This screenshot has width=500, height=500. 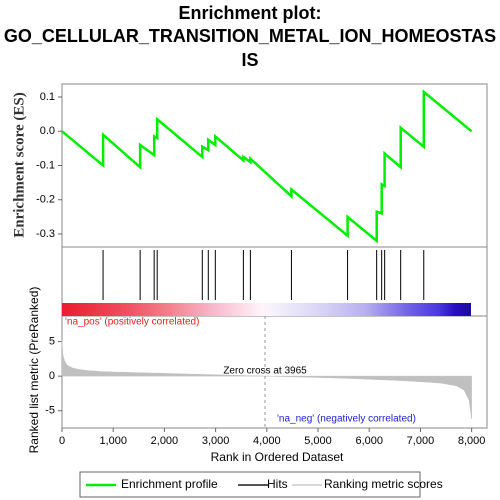 What do you see at coordinates (132, 322) in the screenshot?
I see `annotation: 'na_pos' (positively correlated)` at bounding box center [132, 322].